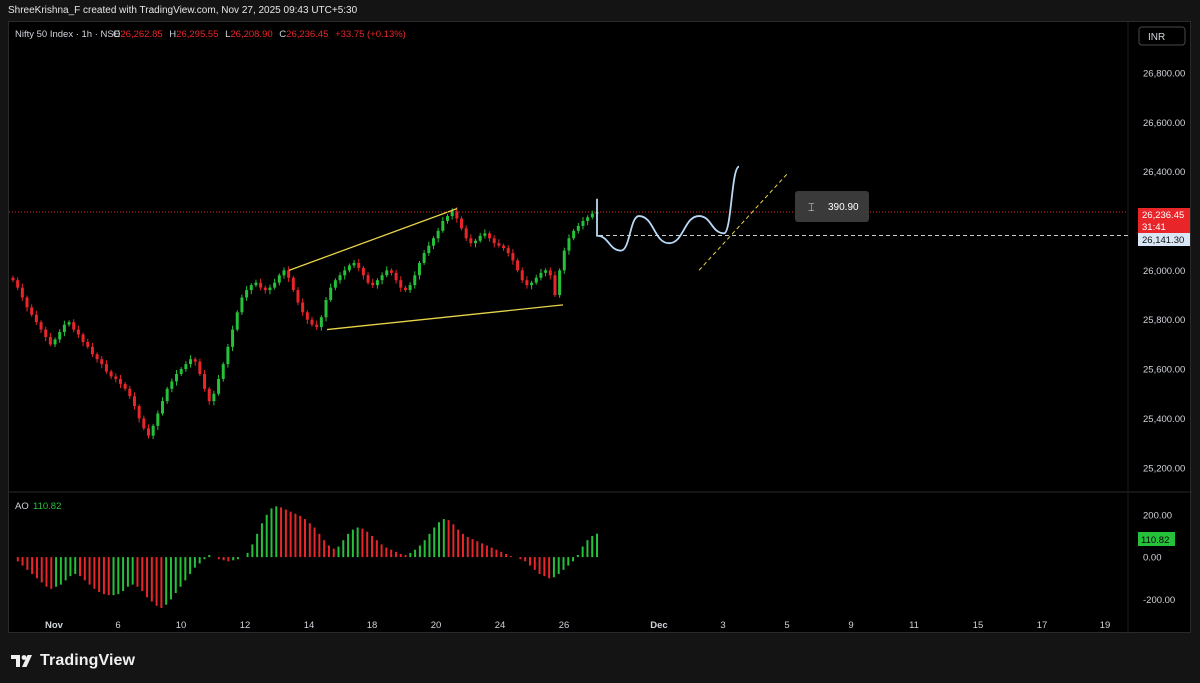  What do you see at coordinates (786, 625) in the screenshot?
I see `time-axis-tick: 5` at bounding box center [786, 625].